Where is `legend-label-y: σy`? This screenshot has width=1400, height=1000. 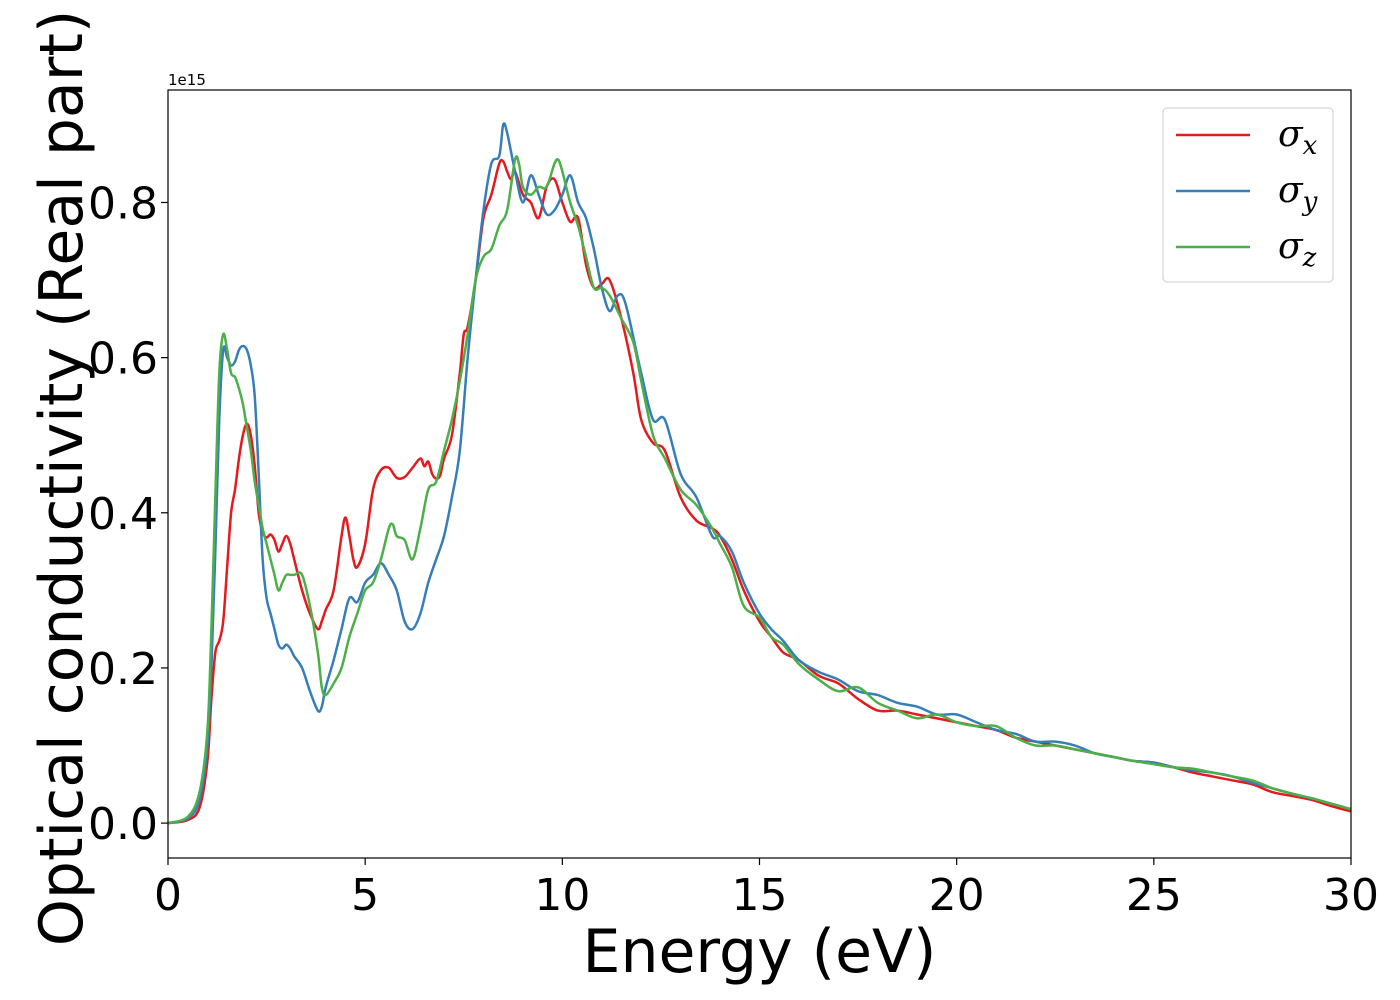
legend-label-y: σy is located at coordinates (1298, 193).